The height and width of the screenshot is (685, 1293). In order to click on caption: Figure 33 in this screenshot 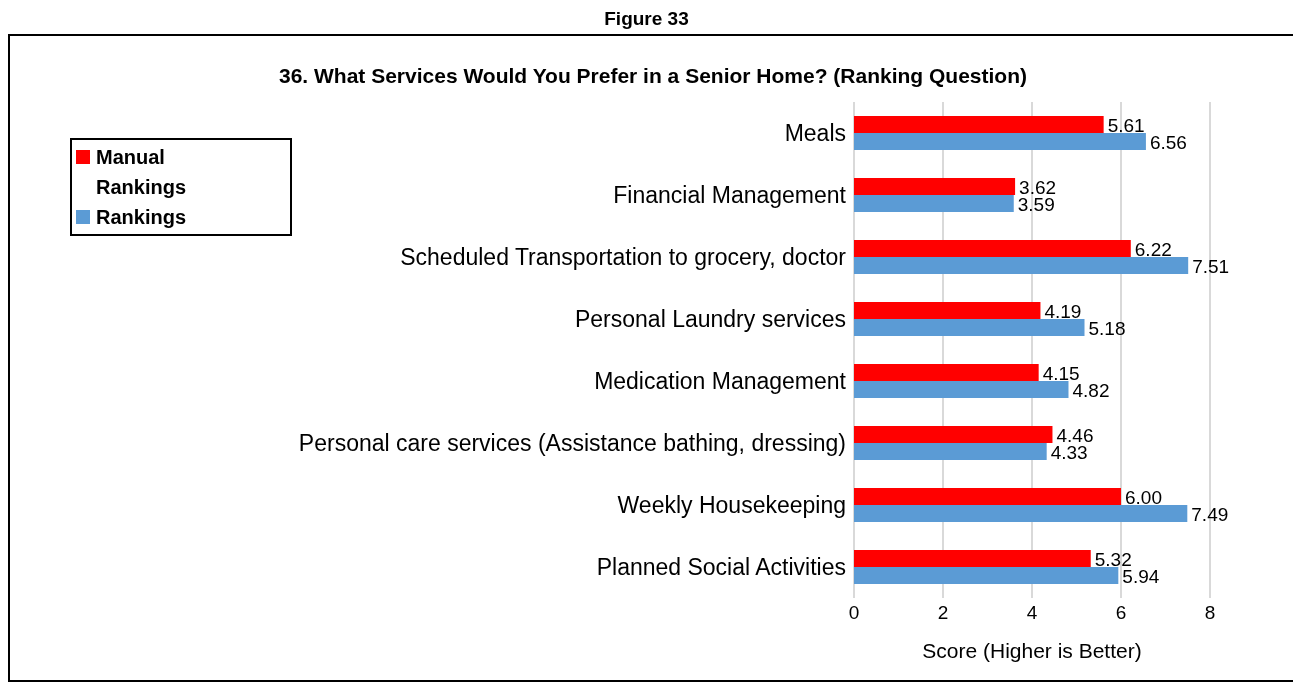, I will do `click(646, 19)`.